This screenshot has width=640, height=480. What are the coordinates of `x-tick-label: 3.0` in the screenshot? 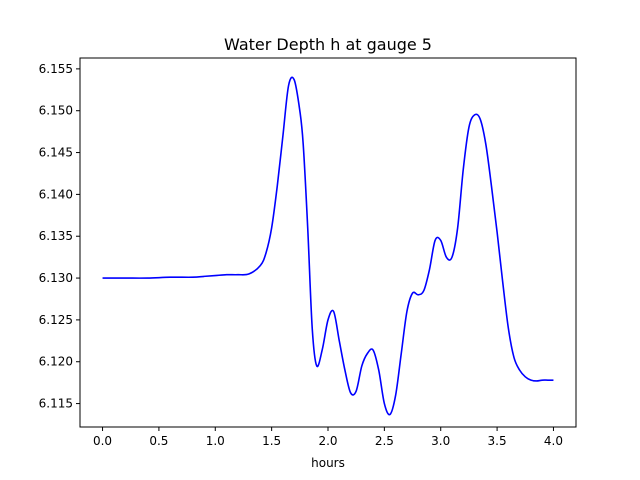 It's located at (440, 441).